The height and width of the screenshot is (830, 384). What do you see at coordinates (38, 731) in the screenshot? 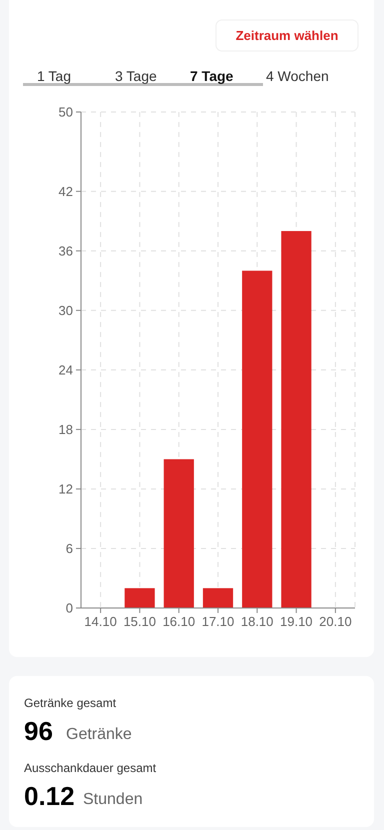
I see `text: 96` at bounding box center [38, 731].